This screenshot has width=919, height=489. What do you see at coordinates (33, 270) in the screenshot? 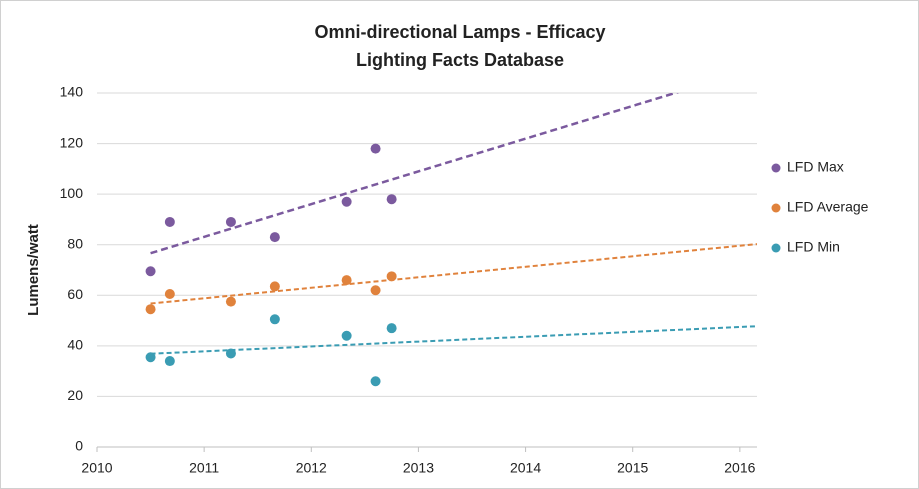
I see `y-axis-label: Lumens/watt` at bounding box center [33, 270].